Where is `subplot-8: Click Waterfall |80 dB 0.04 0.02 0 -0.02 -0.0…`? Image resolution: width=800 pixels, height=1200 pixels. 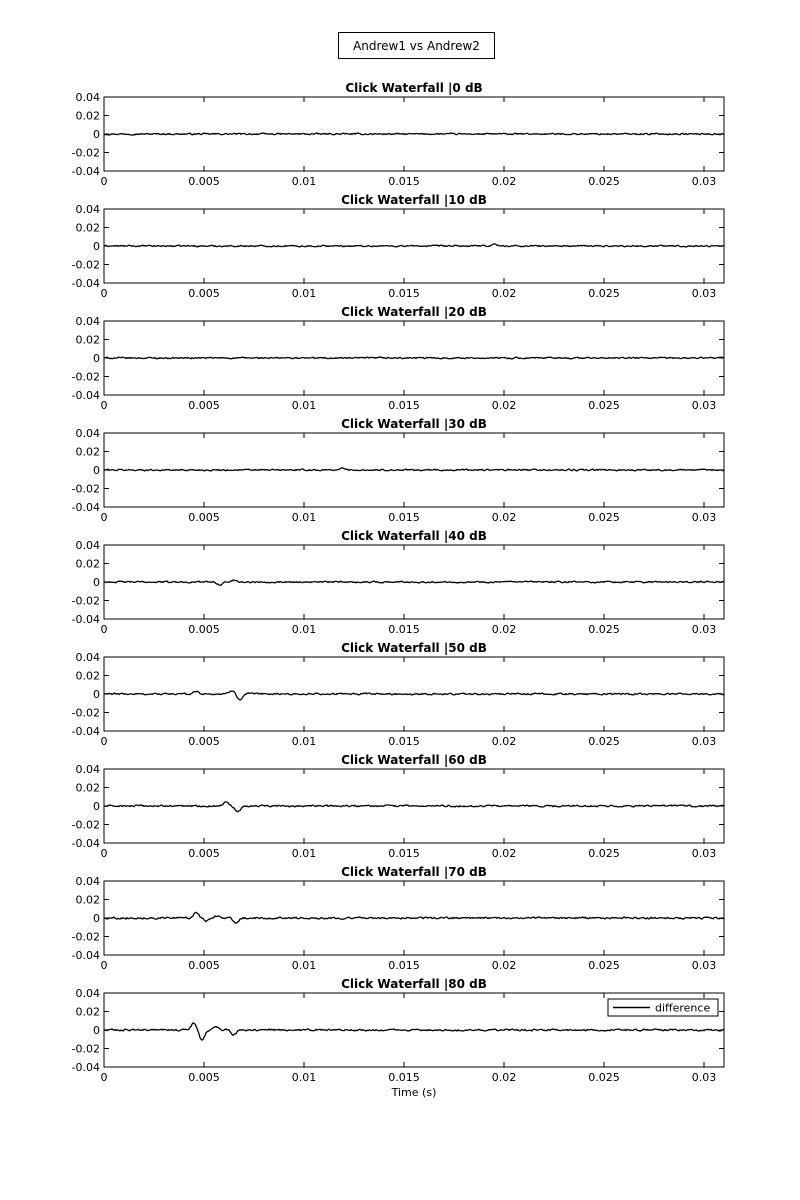
subplot-8: Click Waterfall |80 dB 0.04 0.02 0 -0.02 -0.0… is located at coordinates (398, 1038).